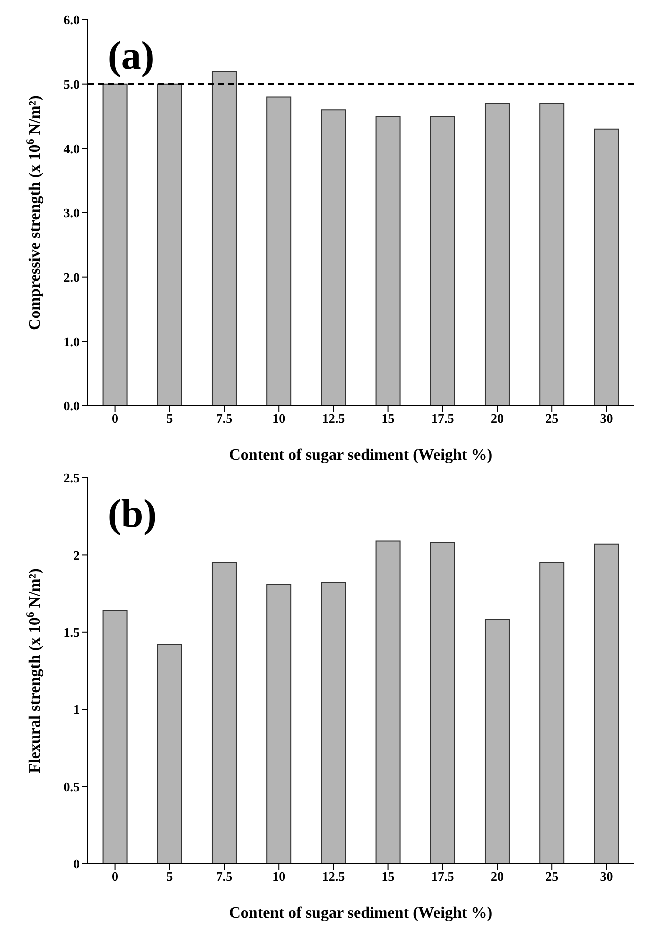 This screenshot has height=937, width=647. What do you see at coordinates (132, 513) in the screenshot?
I see `annotation: (b)` at bounding box center [132, 513].